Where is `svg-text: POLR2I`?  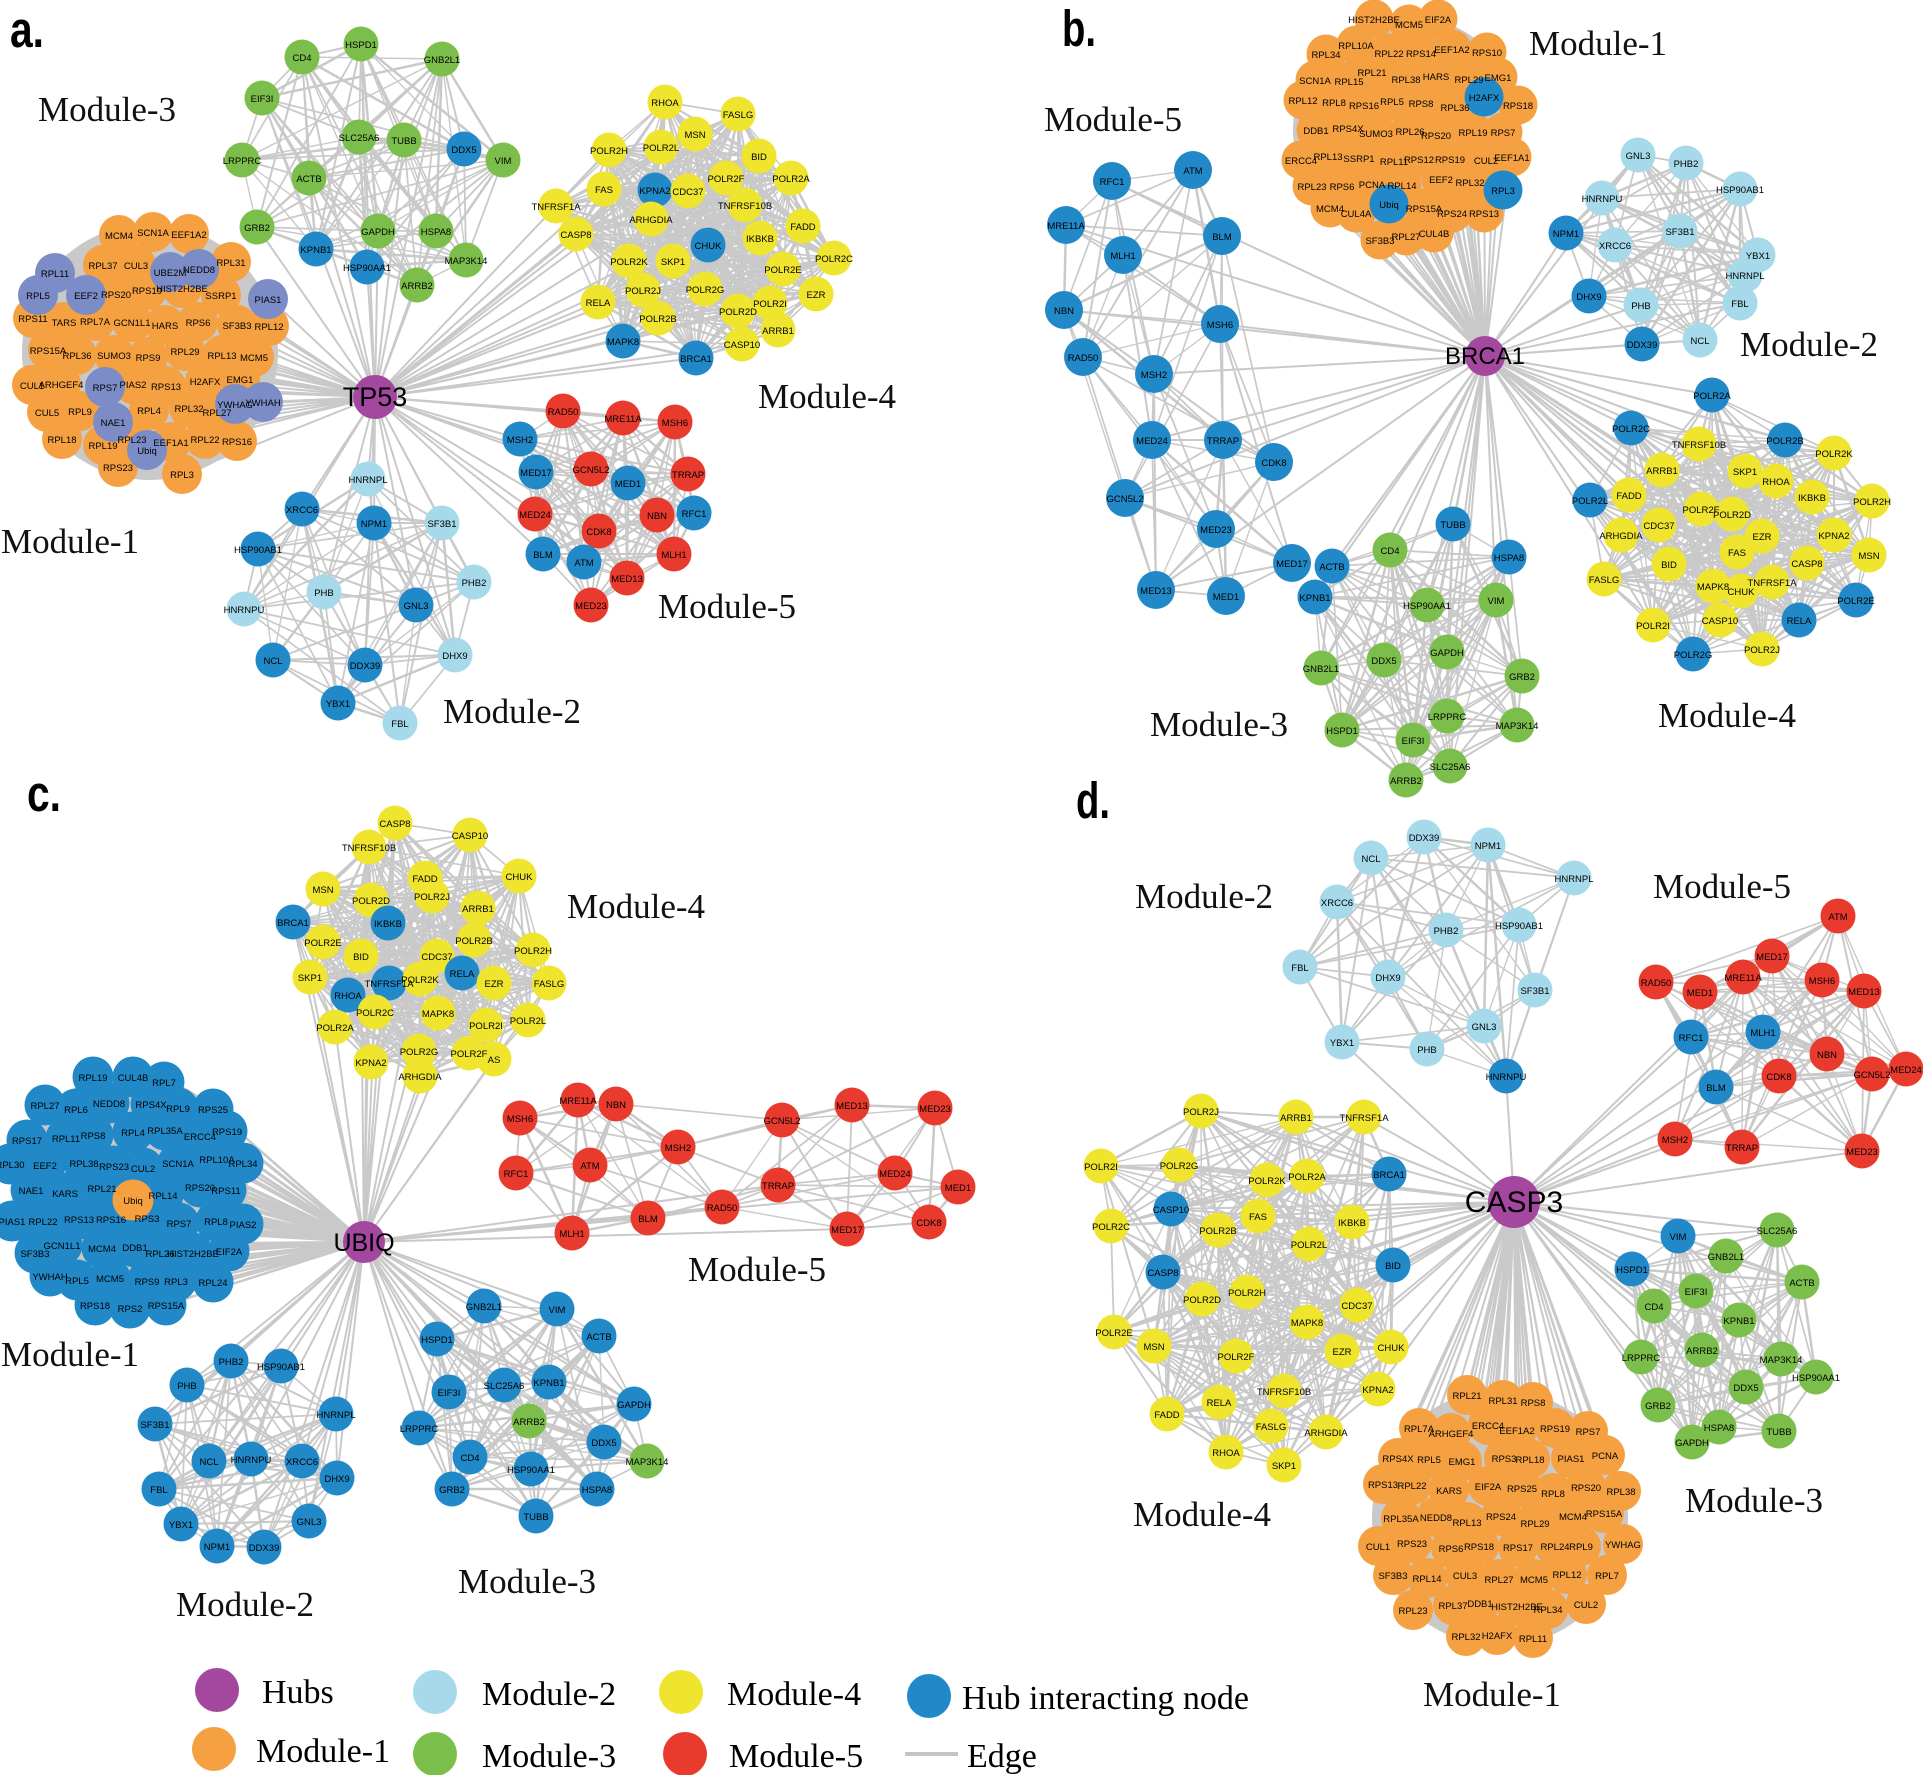
svg-text: POLR2I is located at coordinates (1653, 626).